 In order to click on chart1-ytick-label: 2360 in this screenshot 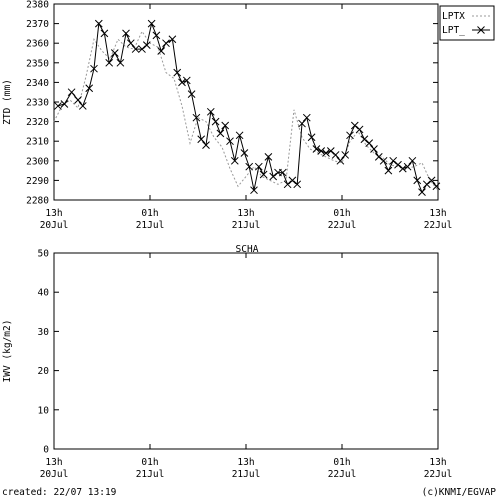, I will do `click(37, 44)`.